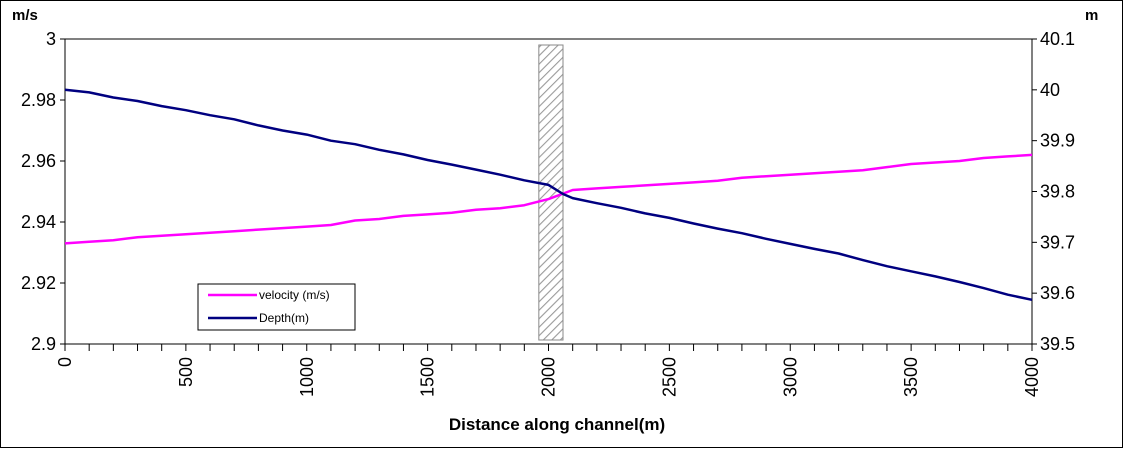  I want to click on right-axis-unit-label: m, so click(1091, 15).